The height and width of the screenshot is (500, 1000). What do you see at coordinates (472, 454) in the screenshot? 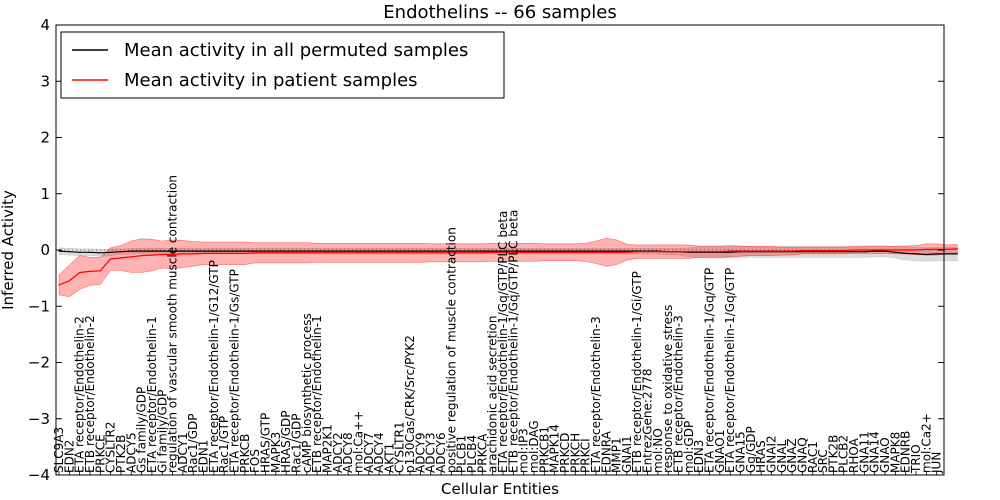
I see `x-tick-label: PLCB4` at bounding box center [472, 454].